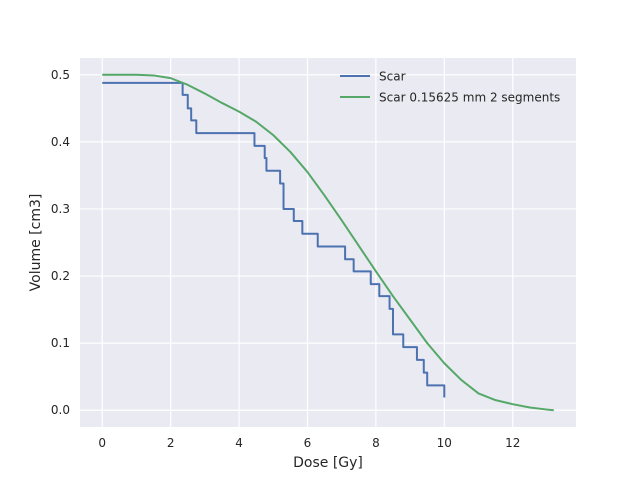  Describe the element at coordinates (376, 443) in the screenshot. I see `x-tick-label: 8` at that location.